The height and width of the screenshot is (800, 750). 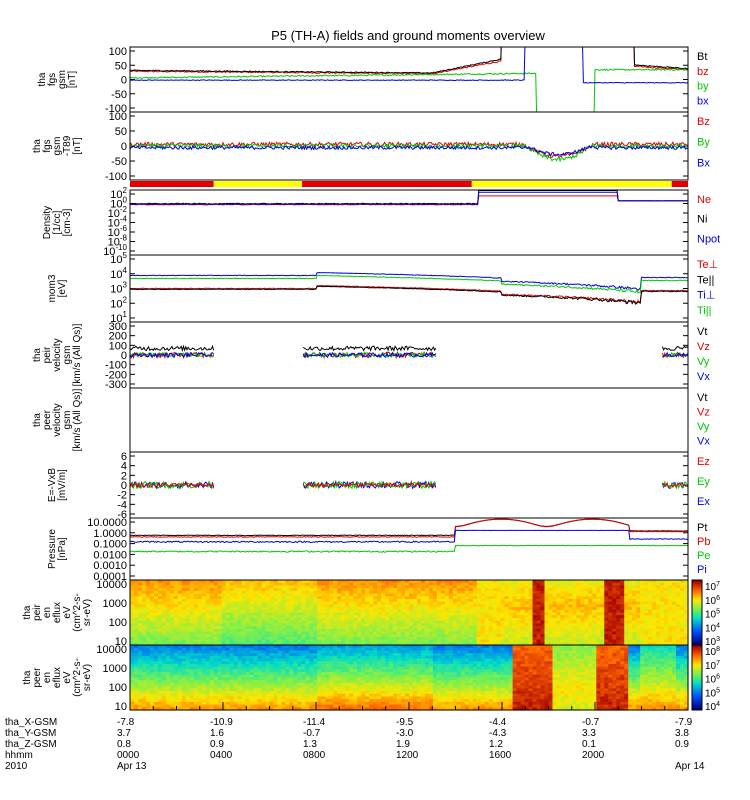 What do you see at coordinates (409, 536) in the screenshot?
I see `series-pressure-pi` at bounding box center [409, 536].